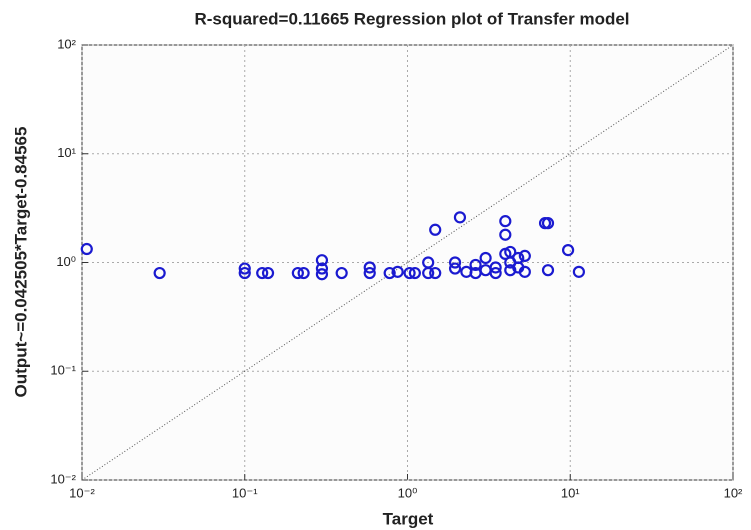 This screenshot has width=751, height=530. I want to click on x-tick-label: 10¹, so click(570, 492).